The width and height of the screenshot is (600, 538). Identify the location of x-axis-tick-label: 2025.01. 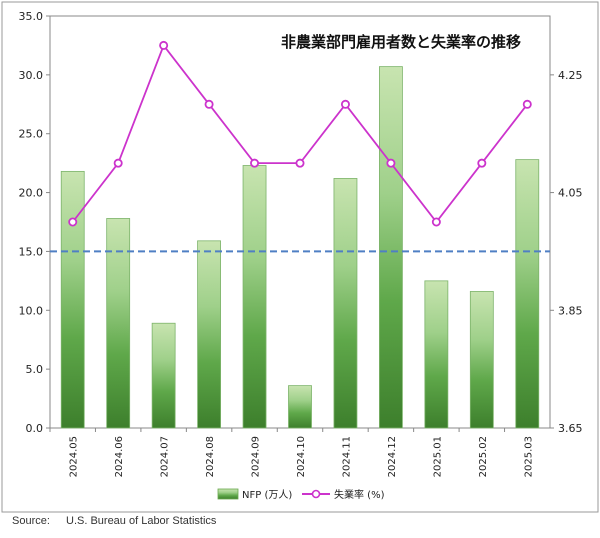
(437, 456).